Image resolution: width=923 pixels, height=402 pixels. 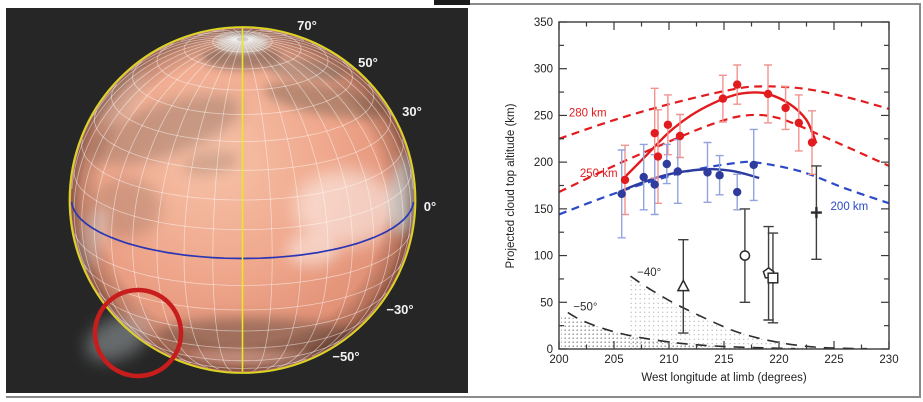 What do you see at coordinates (585, 308) in the screenshot?
I see `curve-label: −50°` at bounding box center [585, 308].